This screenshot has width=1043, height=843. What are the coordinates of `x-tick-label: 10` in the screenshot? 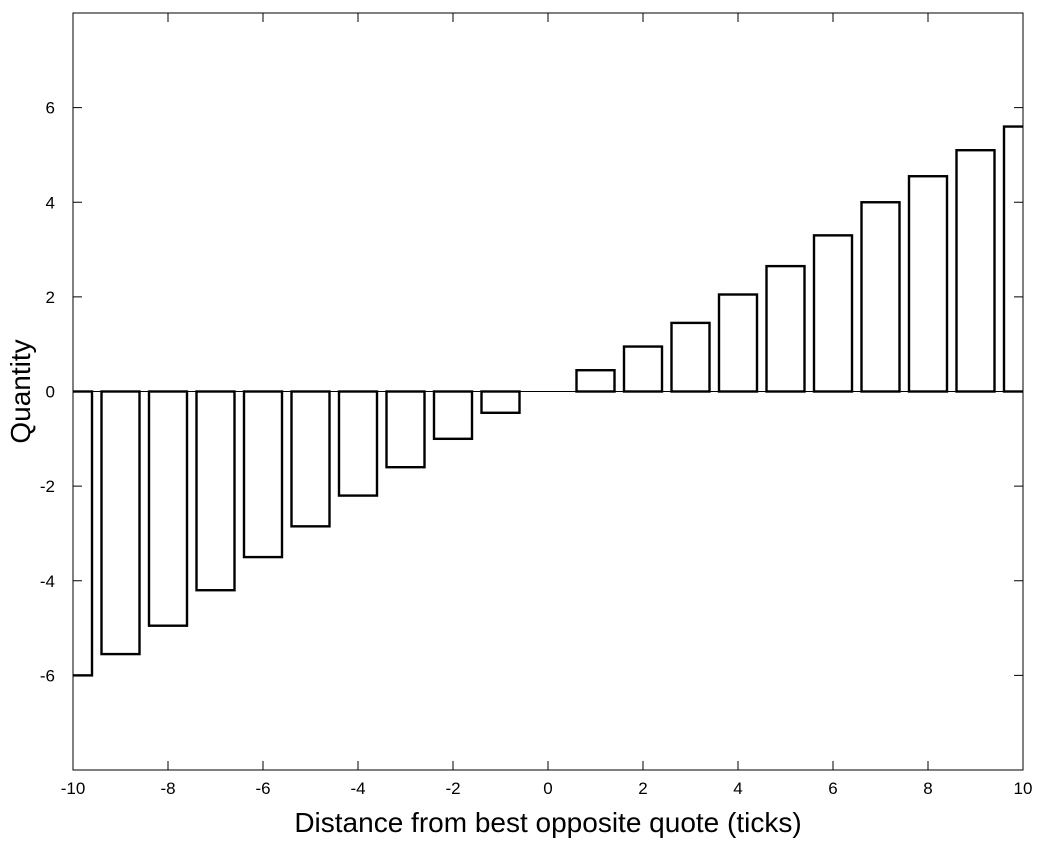 It's located at (1023, 788).